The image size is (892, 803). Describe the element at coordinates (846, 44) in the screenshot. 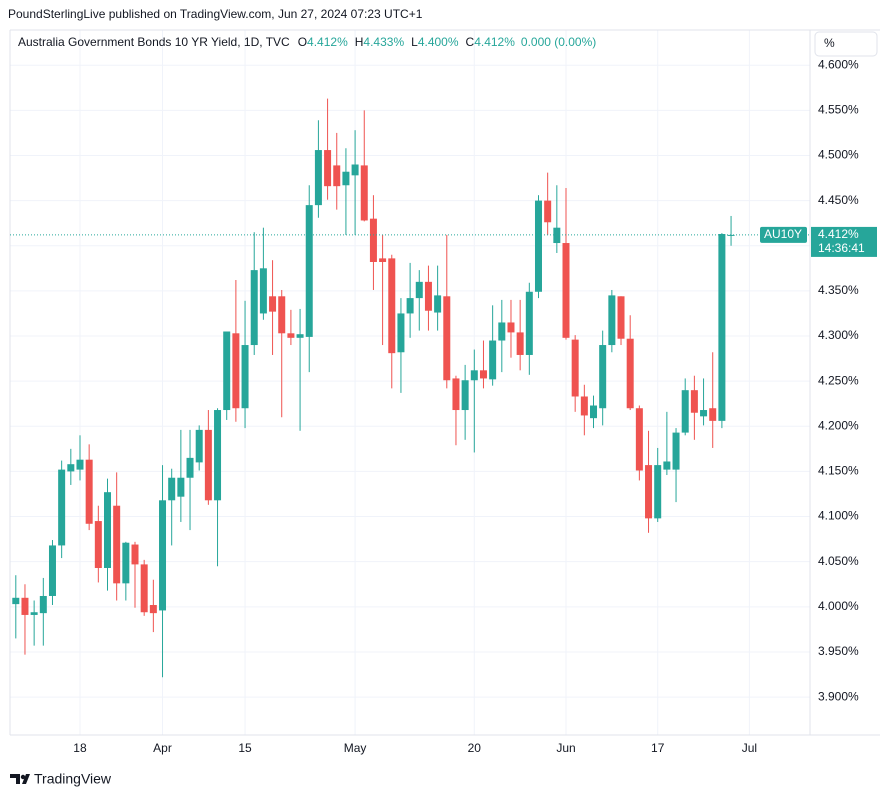

I see `scale-mode-button` at that location.